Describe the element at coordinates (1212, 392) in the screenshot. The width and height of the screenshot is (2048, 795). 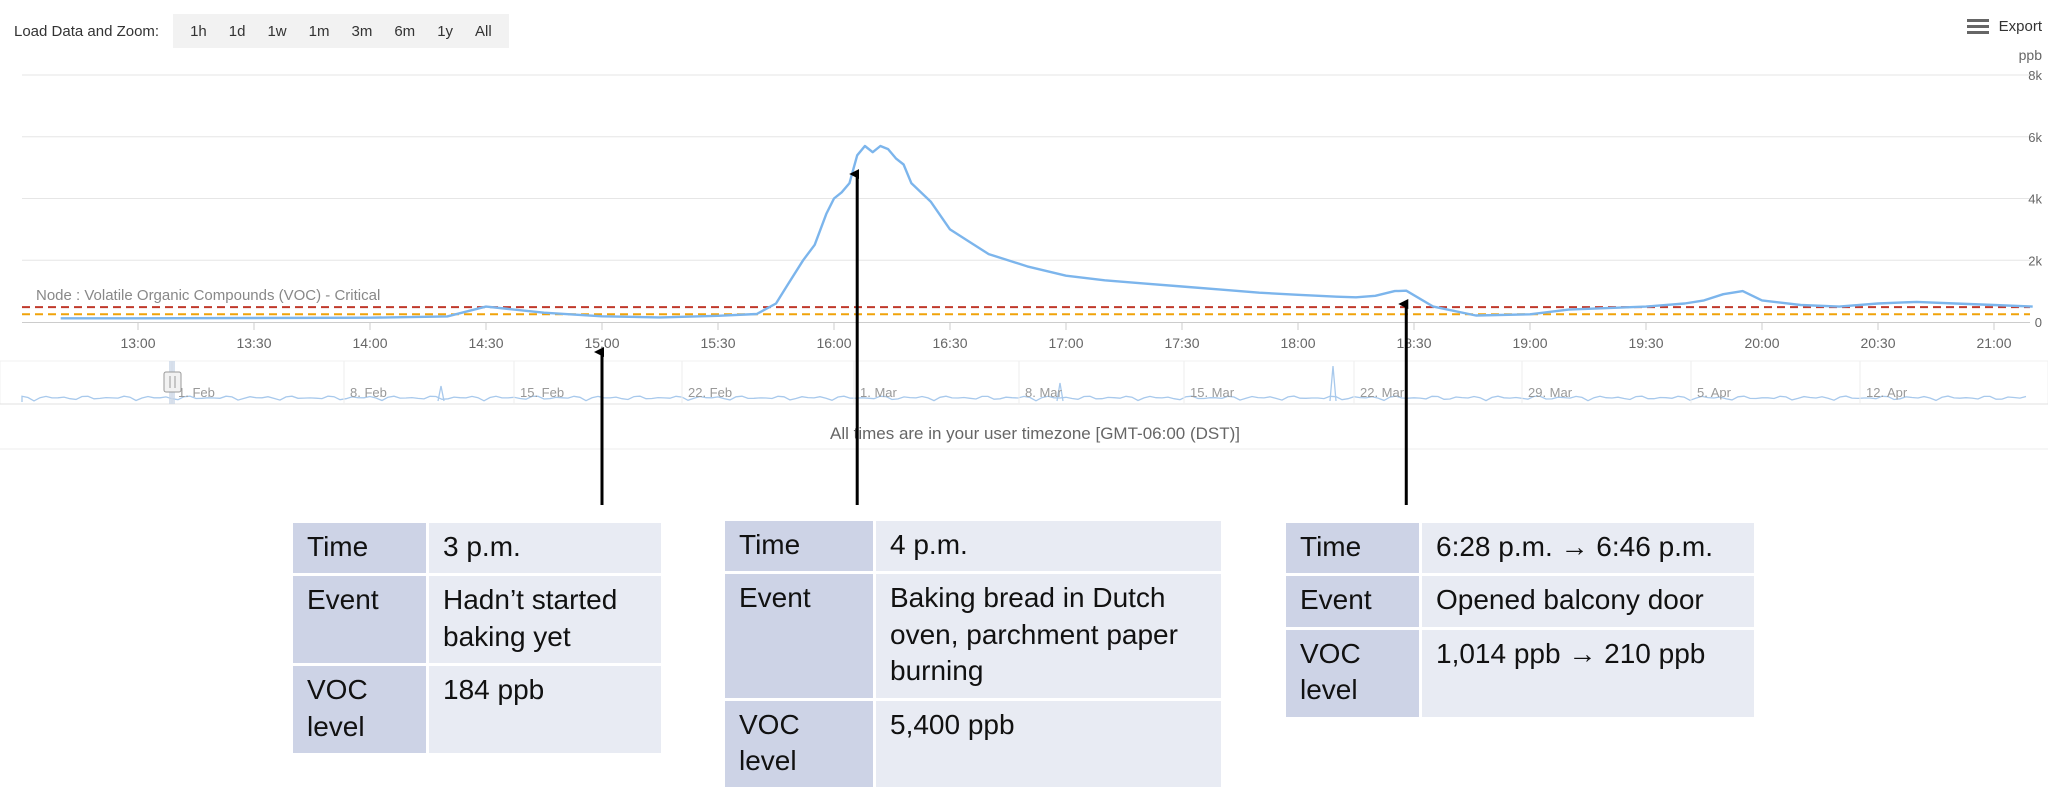
I see `navigator-label: 15. Mar` at that location.